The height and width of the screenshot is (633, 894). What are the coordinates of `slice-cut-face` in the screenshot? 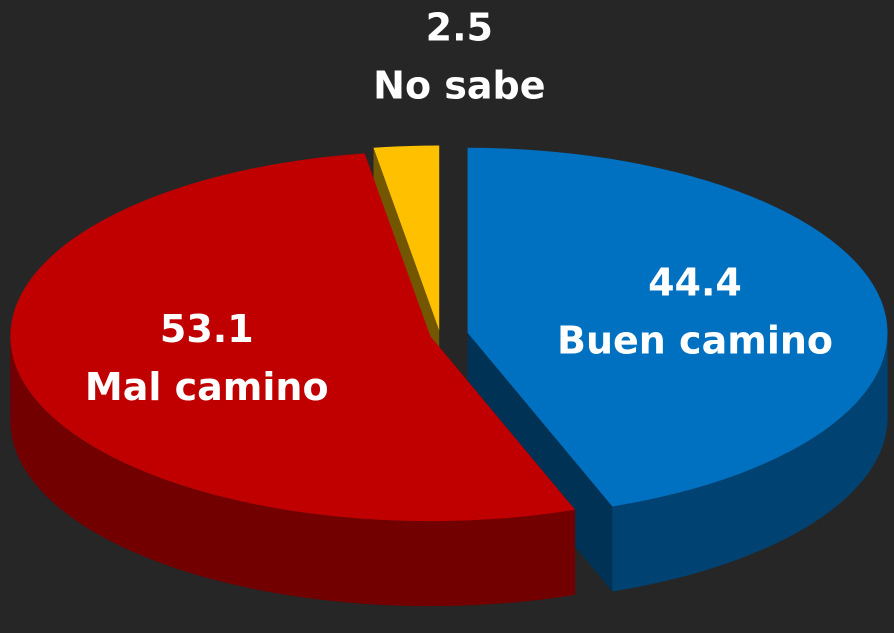 It's located at (540, 462).